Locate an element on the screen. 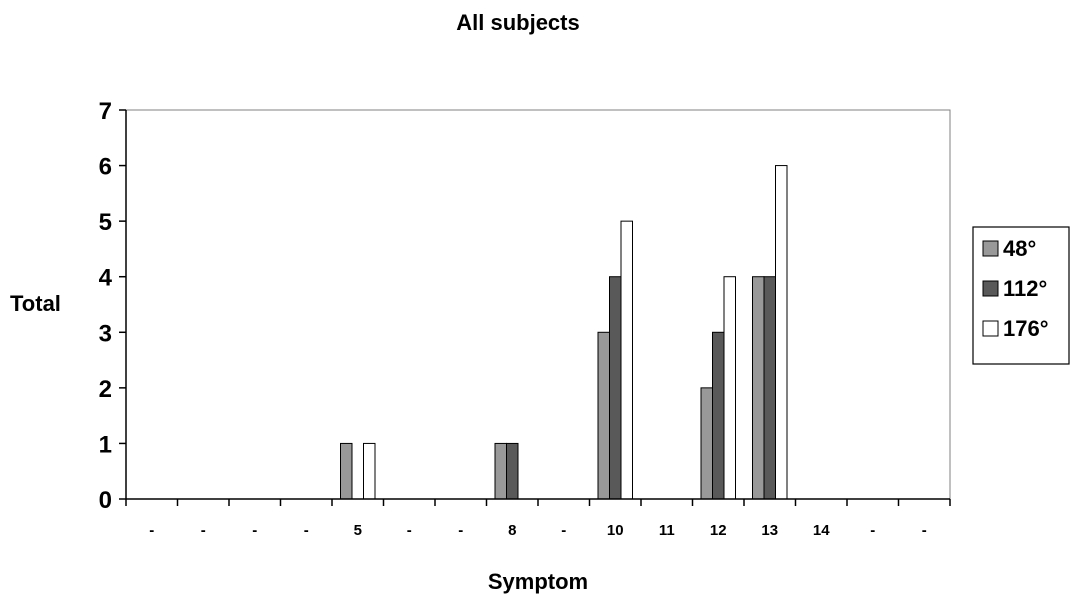  x-tick-label: 5 is located at coordinates (358, 530).